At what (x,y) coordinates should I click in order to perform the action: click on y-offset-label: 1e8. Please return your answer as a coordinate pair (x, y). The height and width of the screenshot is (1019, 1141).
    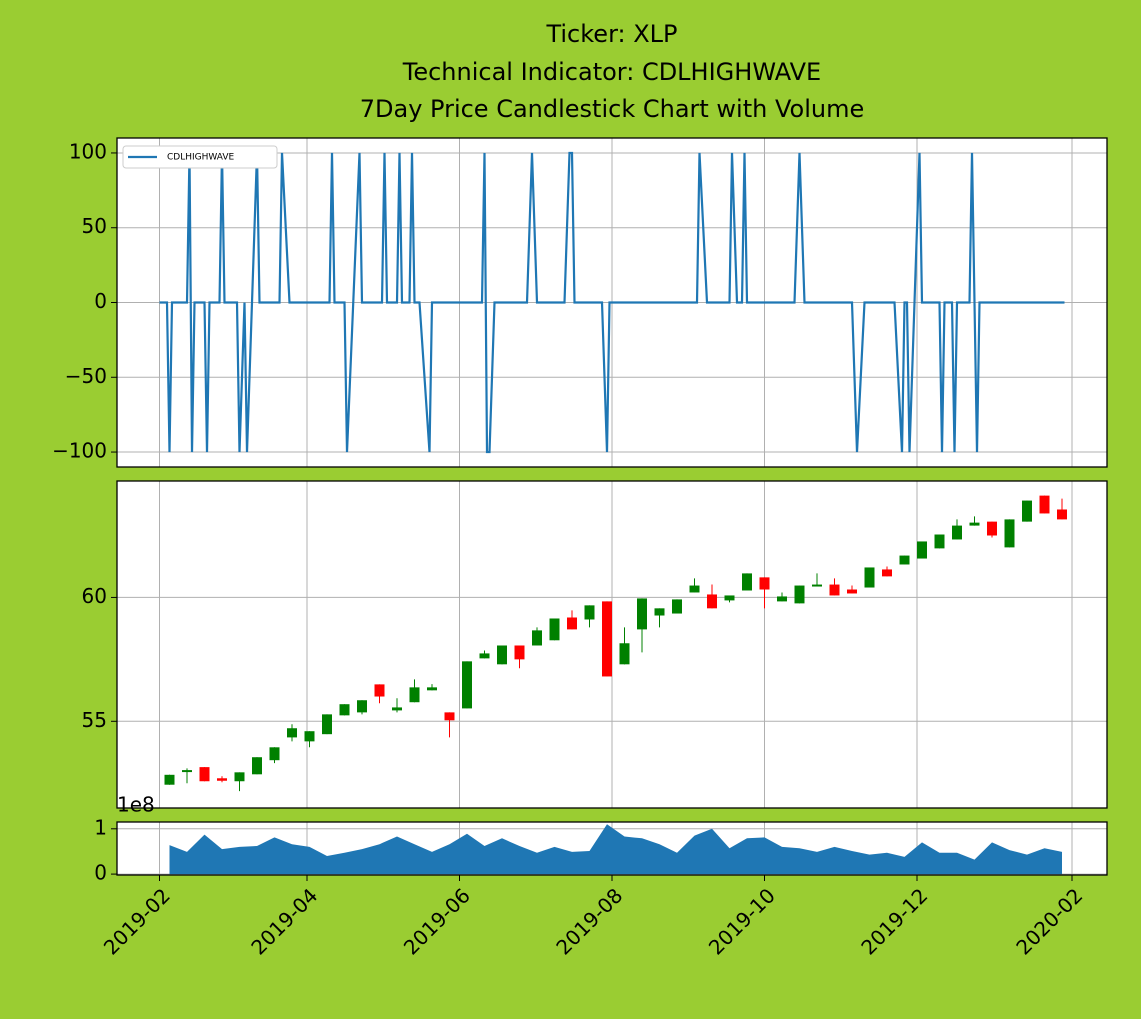
    Looking at the image, I should click on (136, 805).